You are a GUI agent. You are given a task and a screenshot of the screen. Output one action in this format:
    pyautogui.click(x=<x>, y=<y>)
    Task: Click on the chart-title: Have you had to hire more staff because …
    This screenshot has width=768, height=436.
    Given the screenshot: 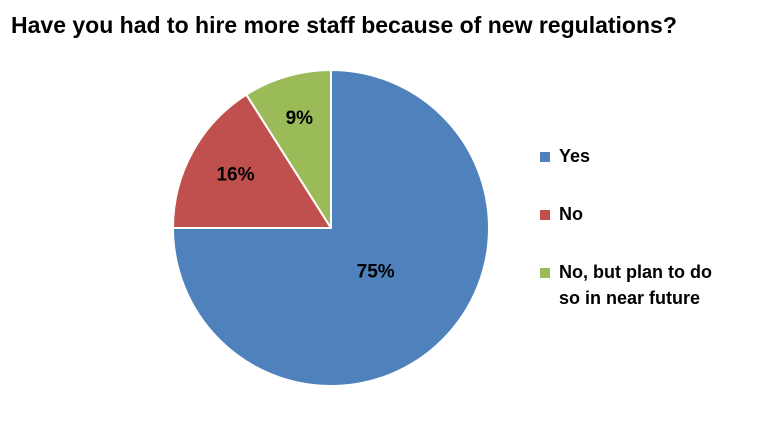 What is the action you would take?
    pyautogui.click(x=344, y=25)
    